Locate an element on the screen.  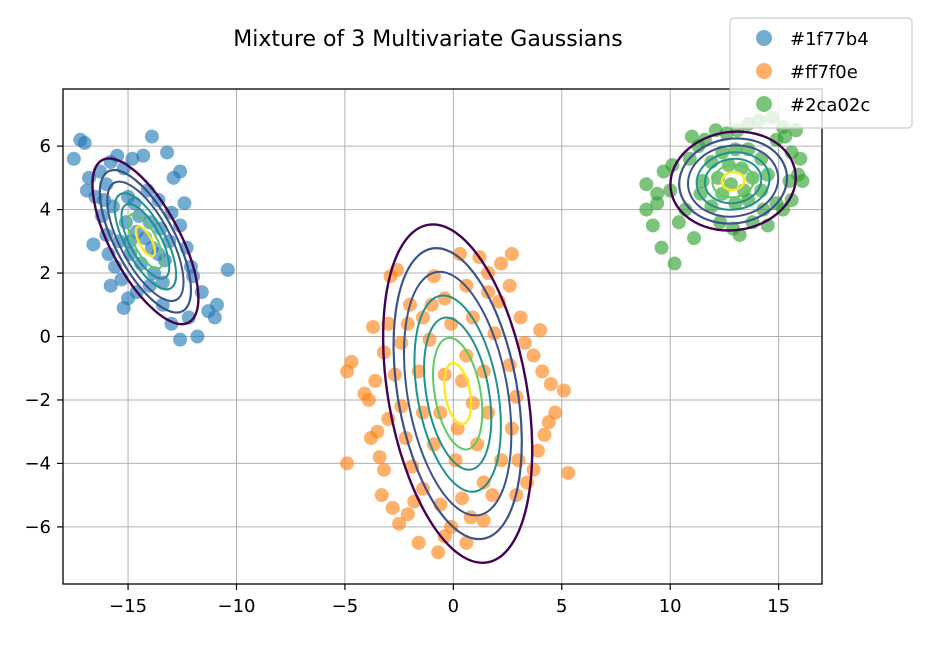
chart-title: Mixture of 3 Multivariate Gaussians is located at coordinates (427, 39).